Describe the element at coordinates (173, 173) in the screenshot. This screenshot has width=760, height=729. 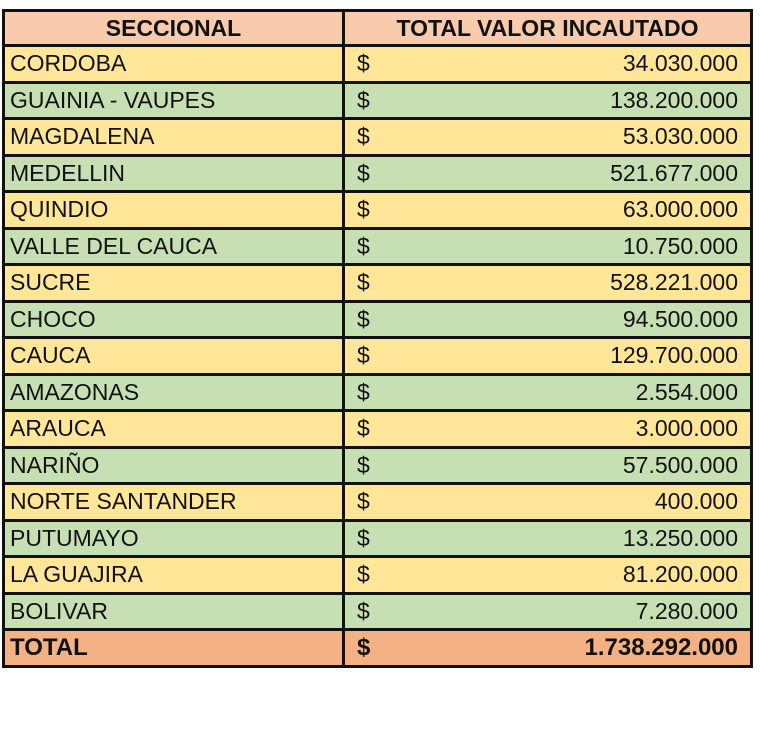
I see `seccional-cell: MEDELLIN` at that location.